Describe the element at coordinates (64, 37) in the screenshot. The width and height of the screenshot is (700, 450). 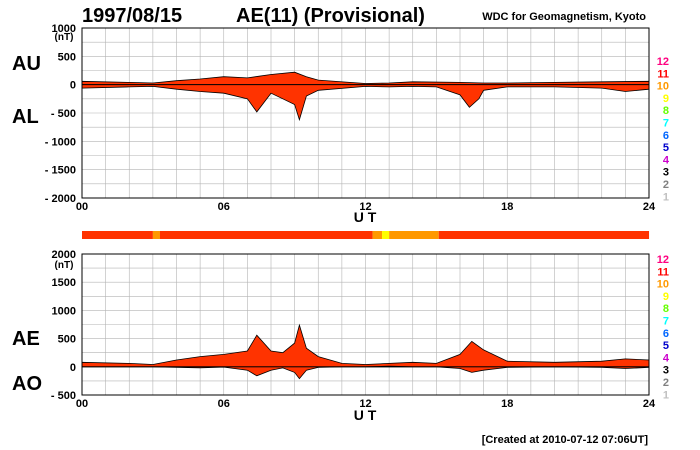
I see `top-y-unit: (nT)` at that location.